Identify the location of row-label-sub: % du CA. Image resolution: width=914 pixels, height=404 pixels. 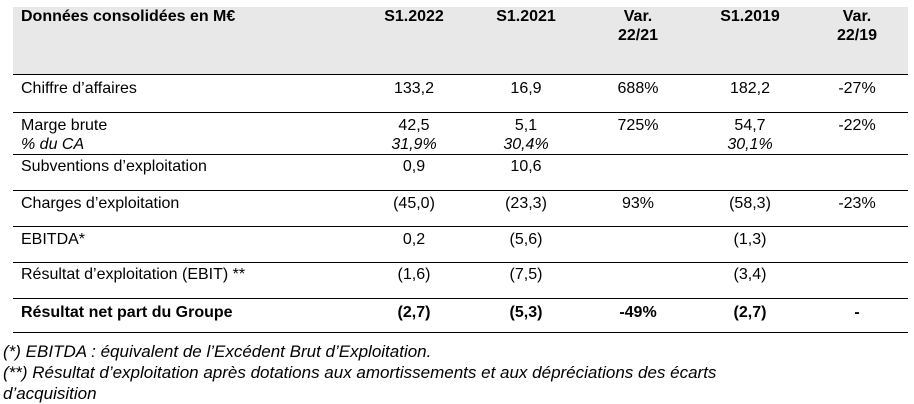
(53, 144).